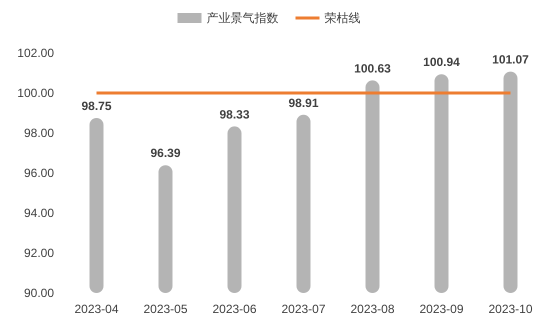 The image size is (555, 328). Describe the element at coordinates (39, 213) in the screenshot. I see `y-tick-label: 94.00` at that location.